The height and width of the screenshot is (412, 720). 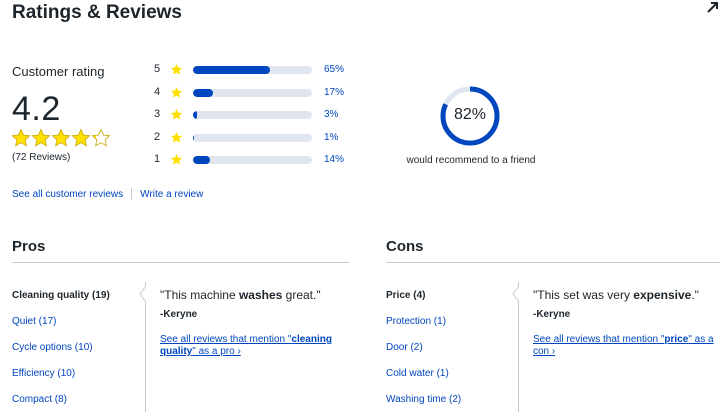 I want to click on pros-facet-item: Cycle options (10), so click(x=52, y=347).